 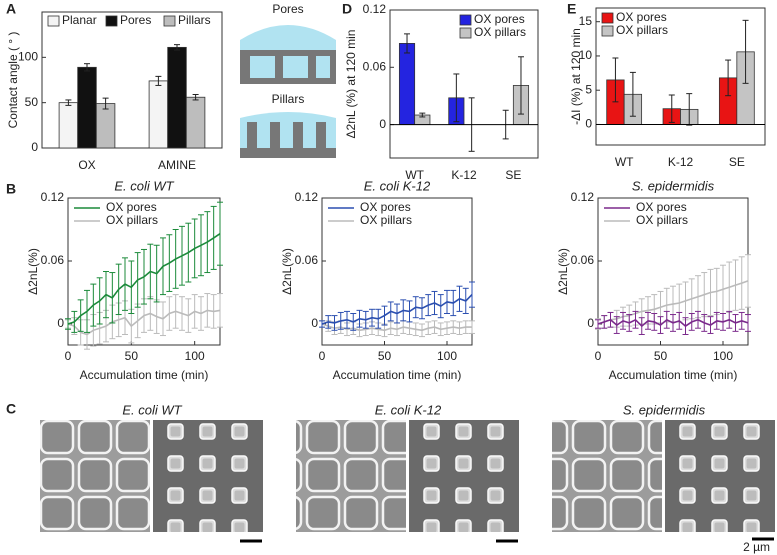 What do you see at coordinates (135, 20) in the screenshot?
I see `legend-label: Pores` at bounding box center [135, 20].